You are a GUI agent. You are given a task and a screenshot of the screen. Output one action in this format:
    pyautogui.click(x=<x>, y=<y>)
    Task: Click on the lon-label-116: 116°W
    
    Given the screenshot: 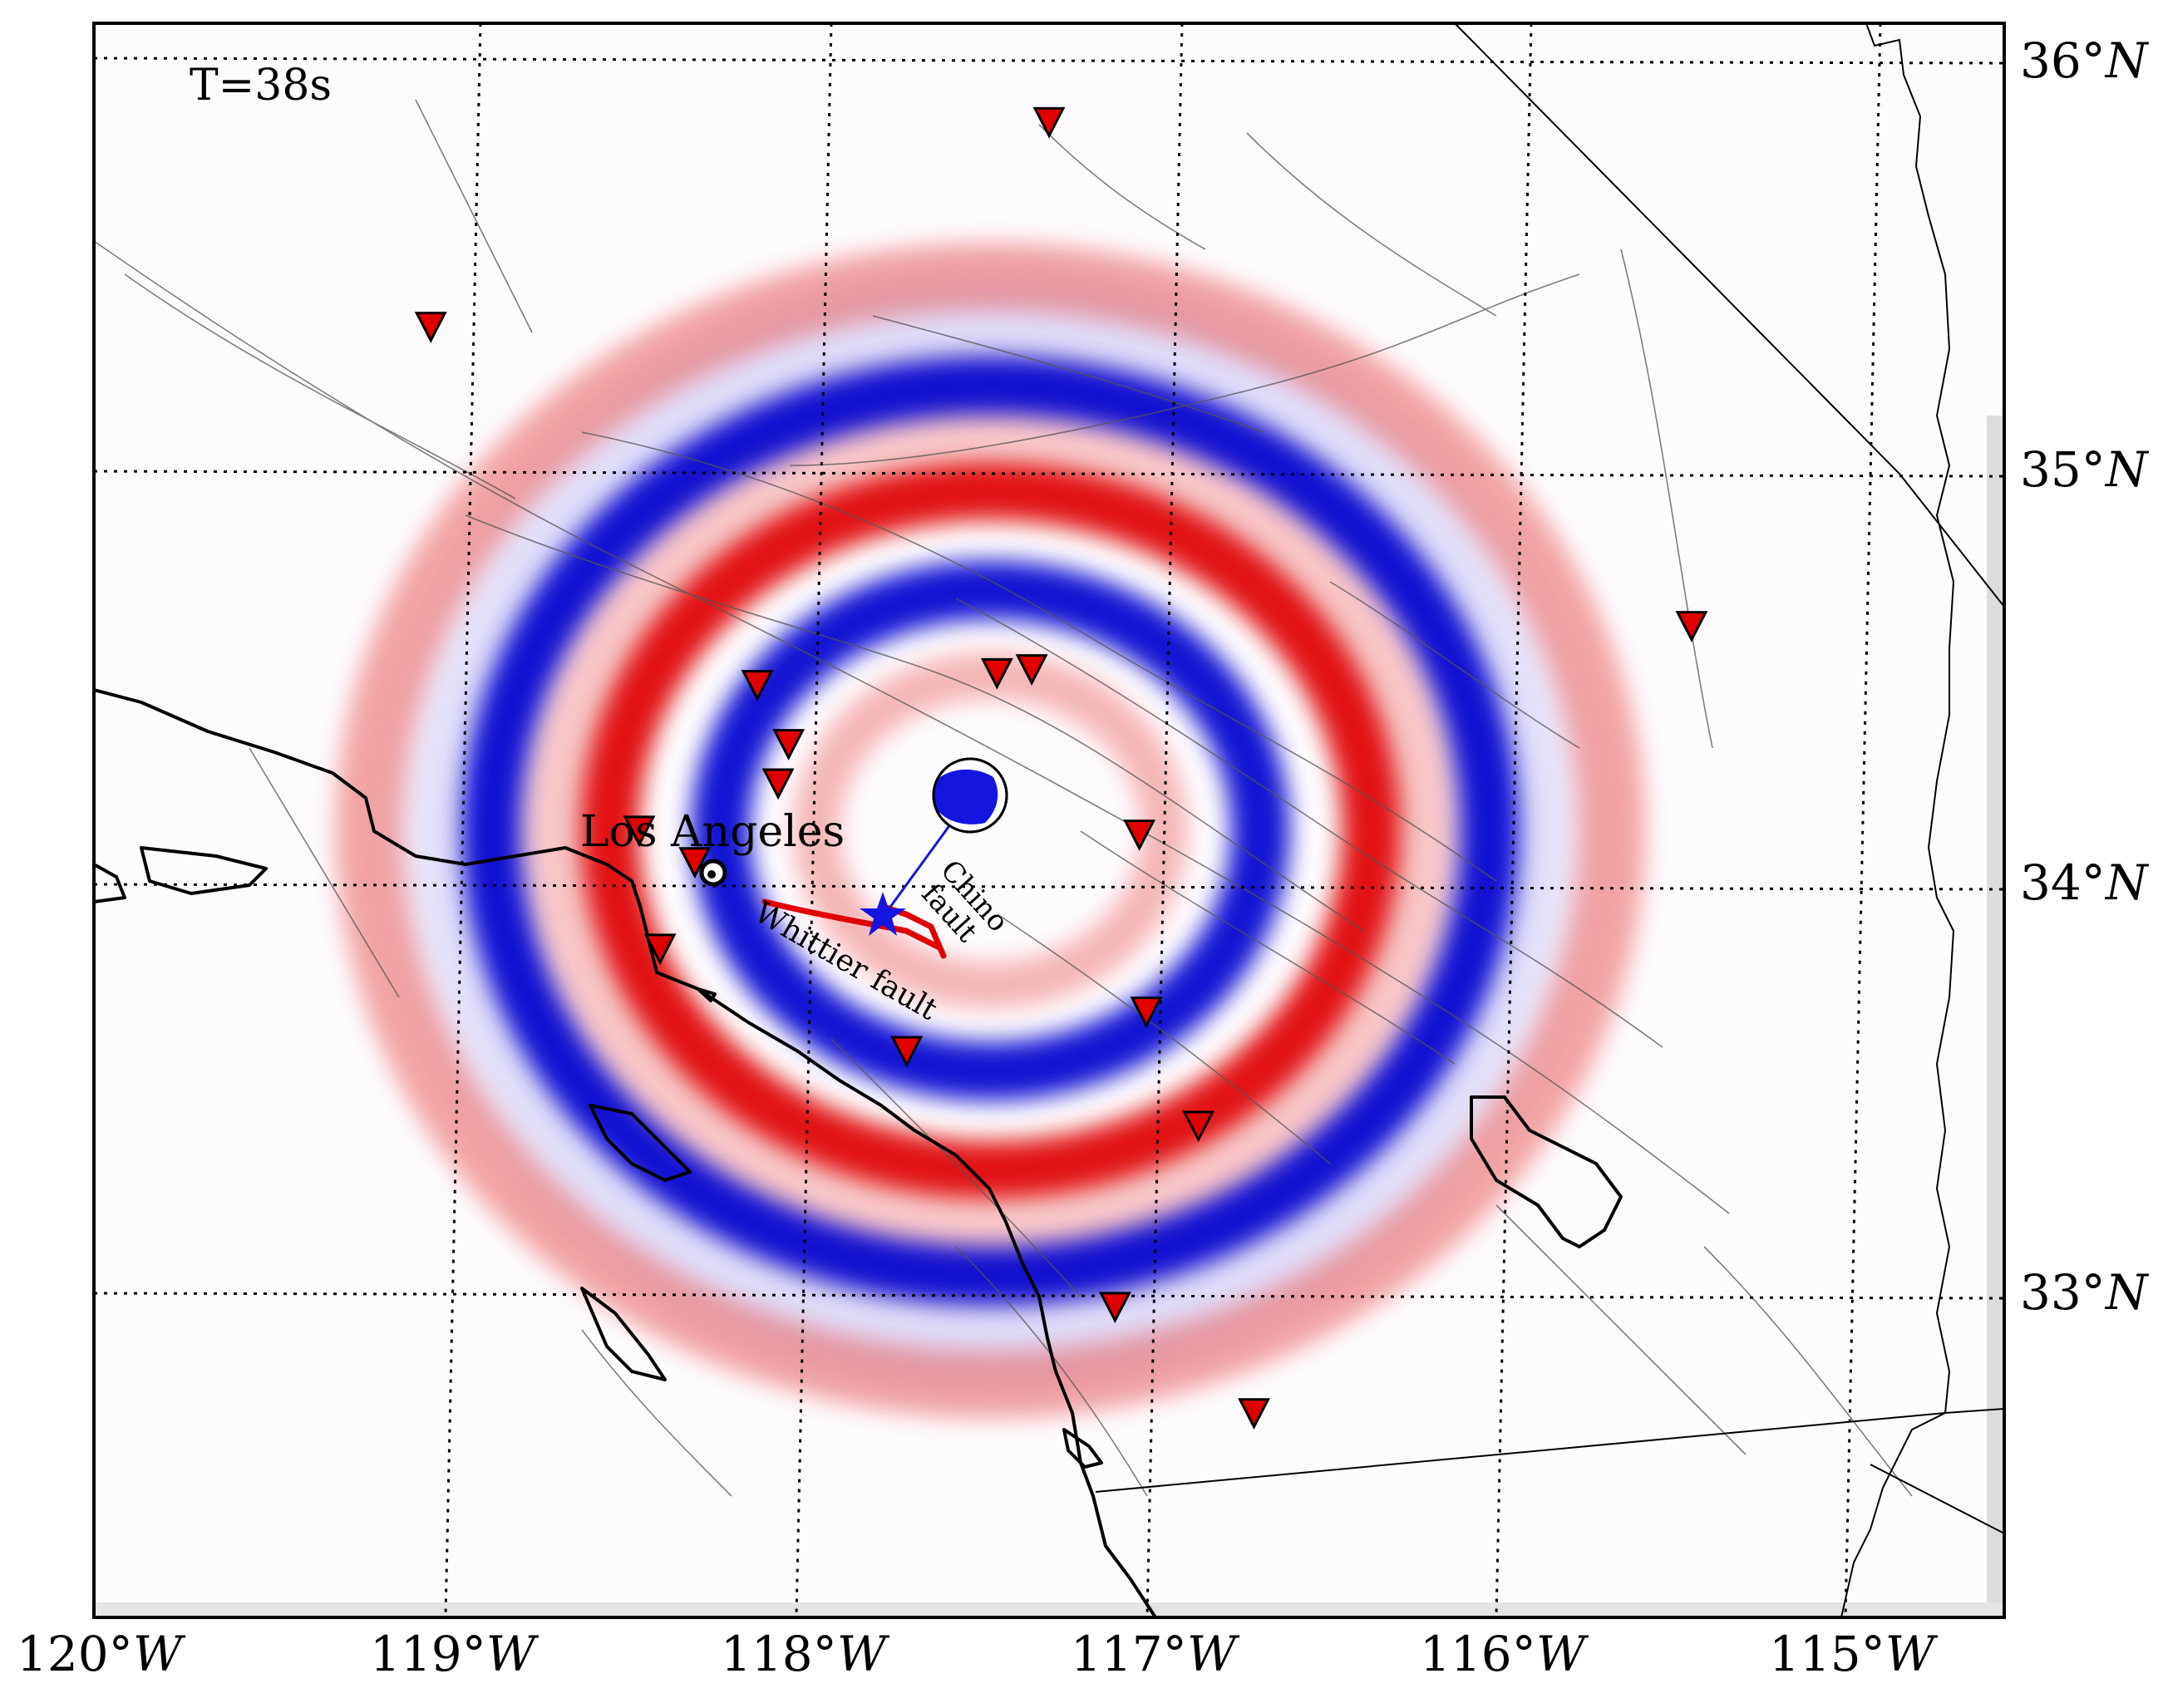 What is the action you would take?
    pyautogui.click(x=1505, y=1654)
    